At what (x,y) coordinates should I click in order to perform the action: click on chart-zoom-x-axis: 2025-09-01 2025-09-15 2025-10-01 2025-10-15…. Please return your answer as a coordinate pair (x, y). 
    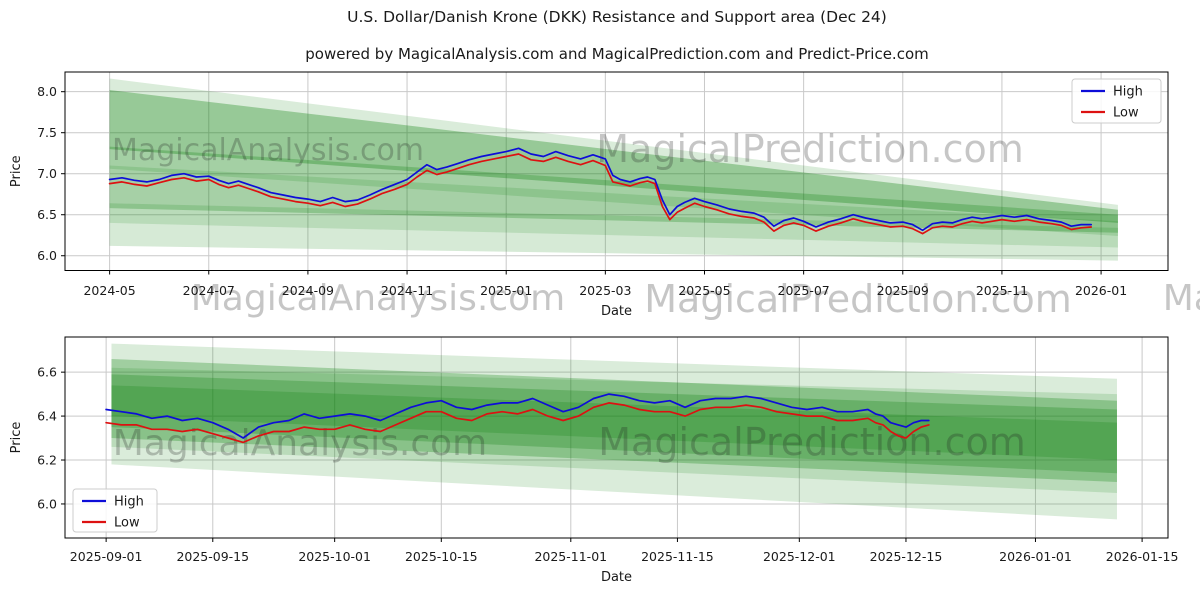
    Looking at the image, I should click on (624, 561).